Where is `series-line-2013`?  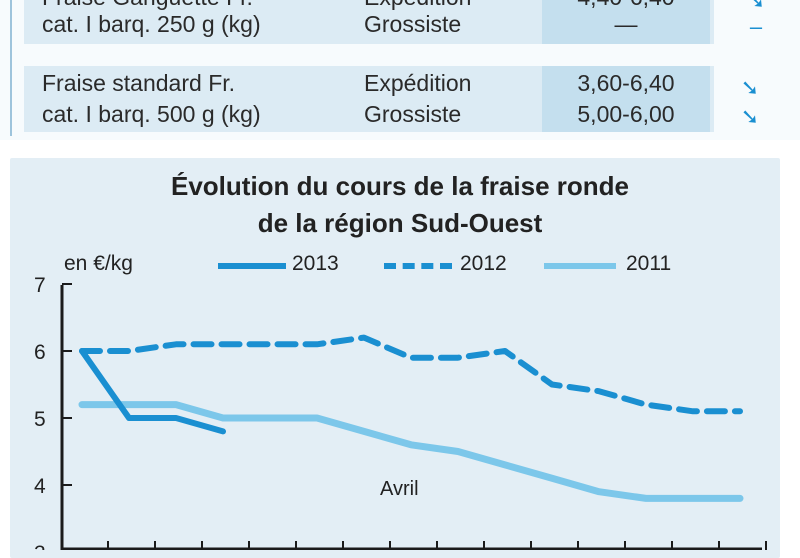
series-line-2013 is located at coordinates (152, 391).